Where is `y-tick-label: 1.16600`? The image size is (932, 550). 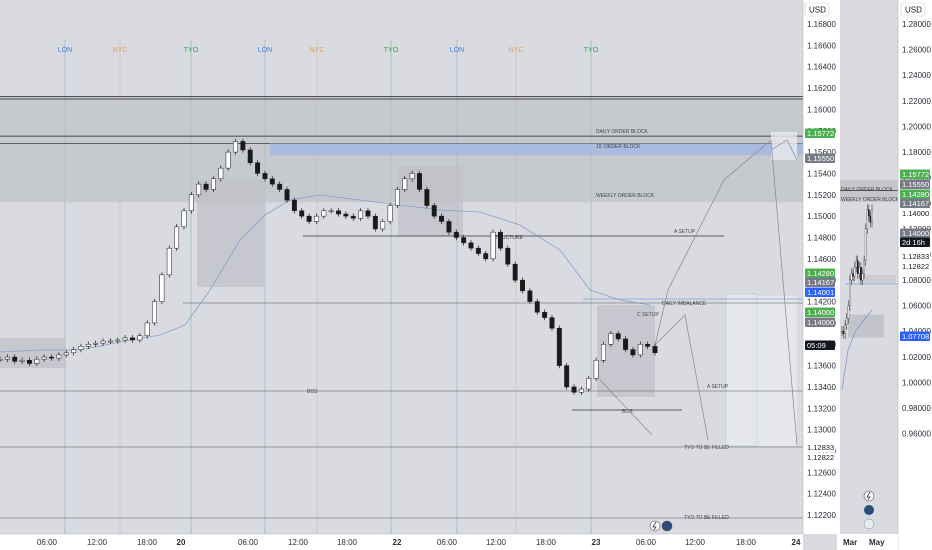 y-tick-label: 1.16600 is located at coordinates (821, 45).